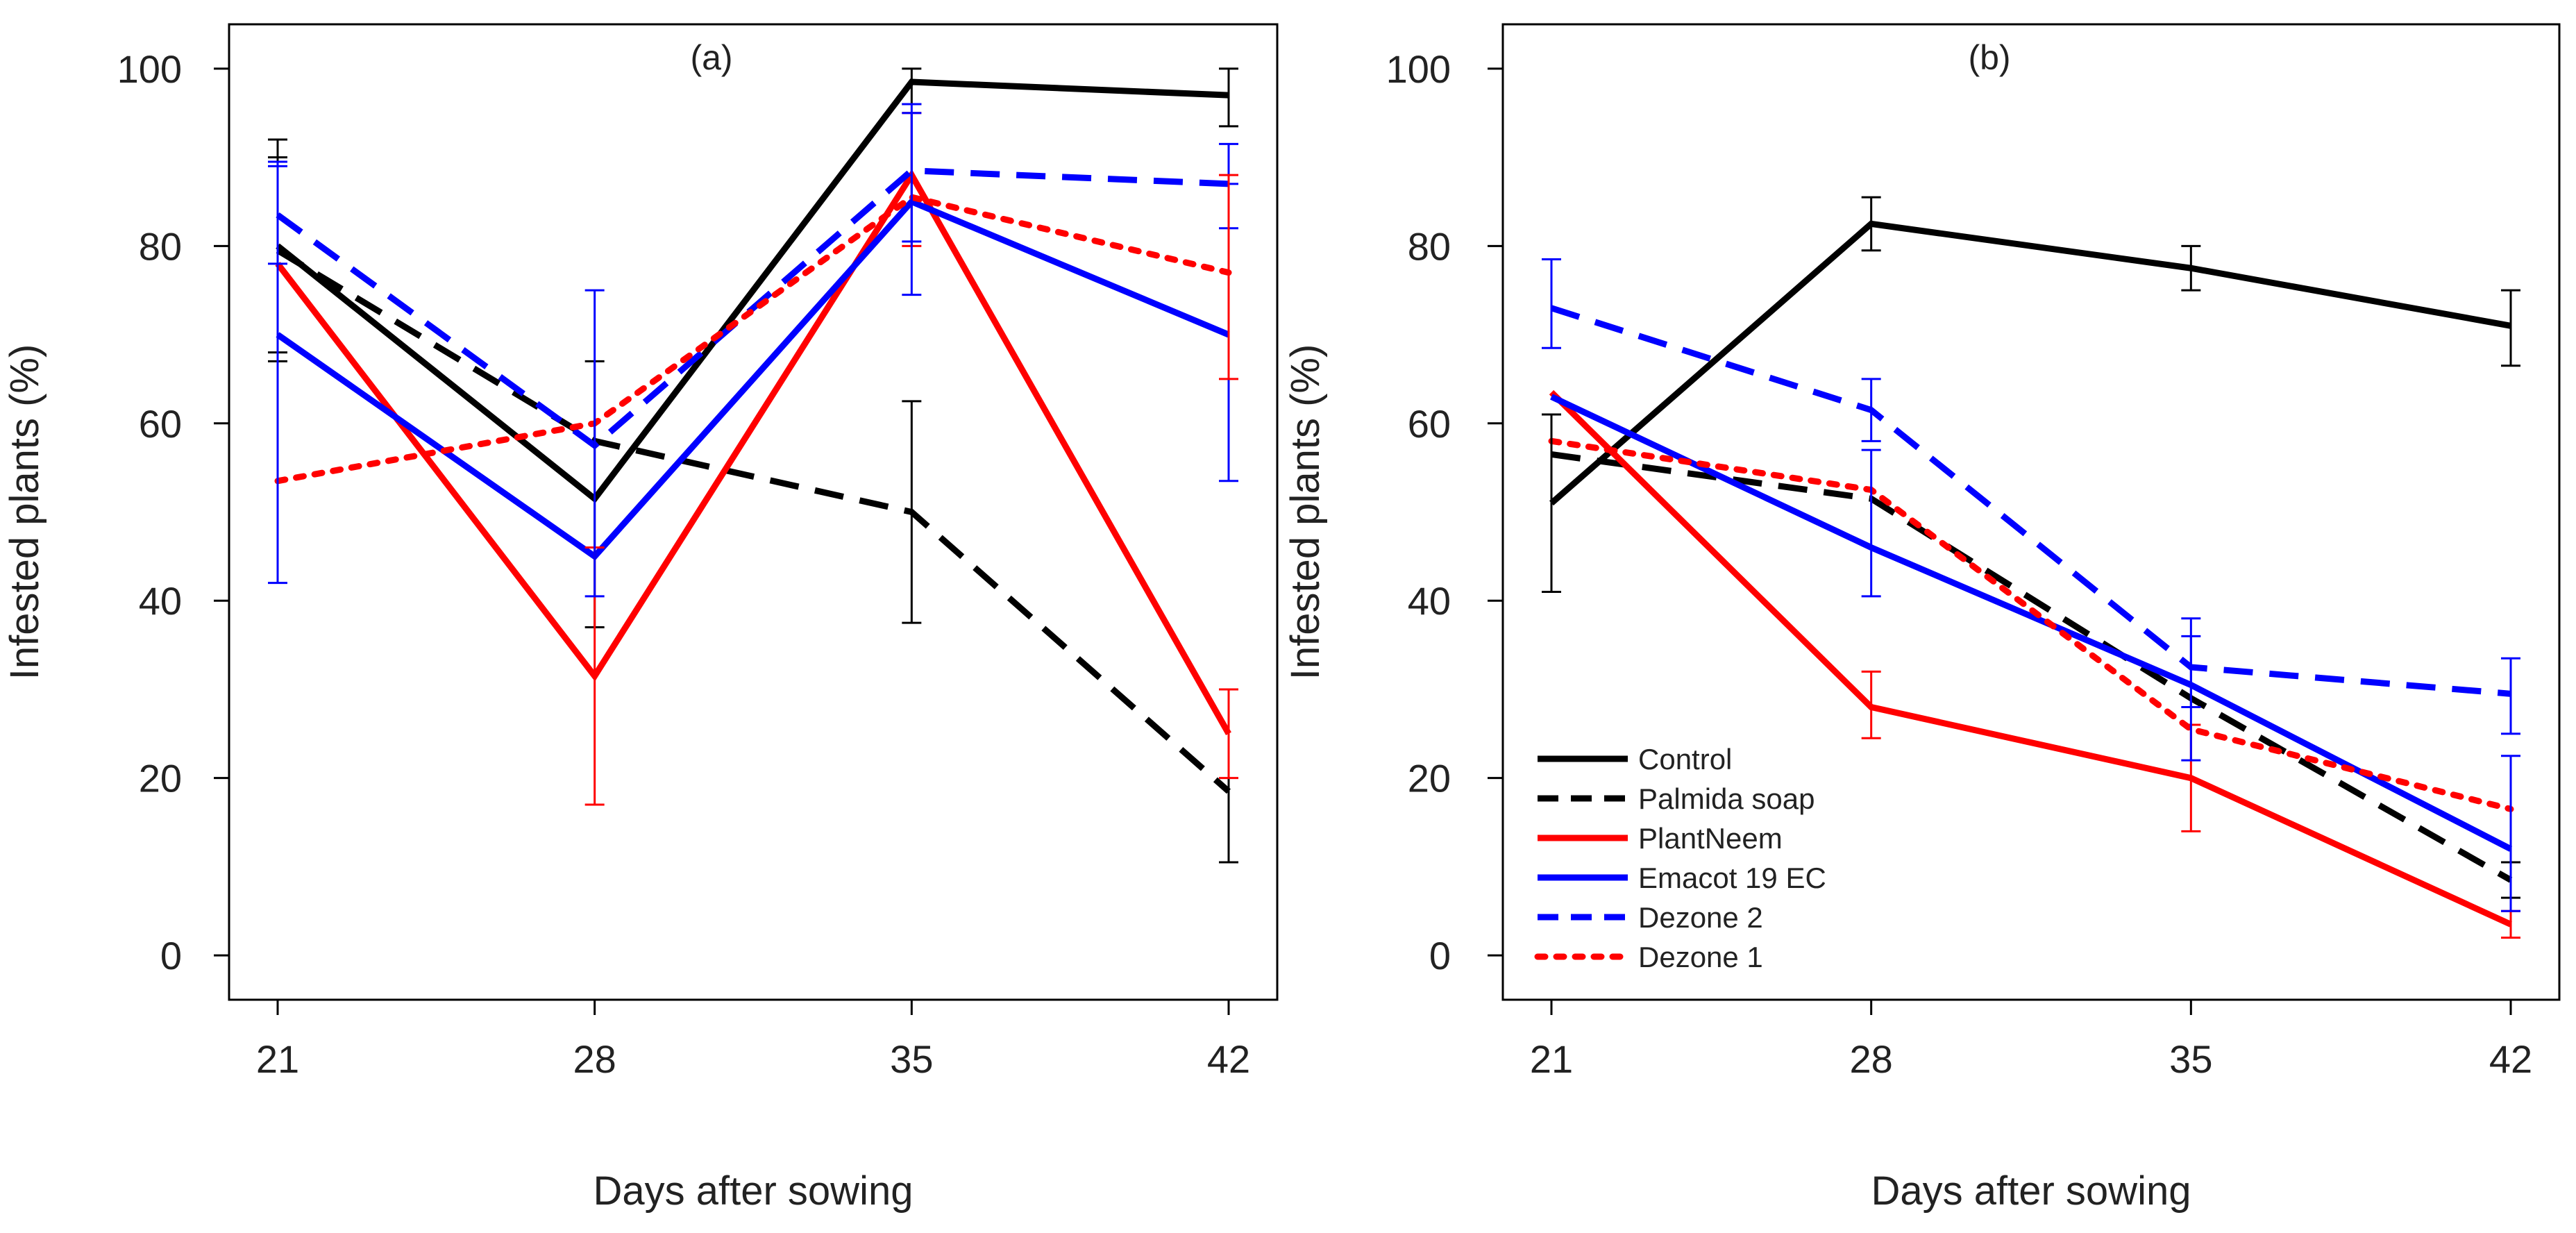 The width and height of the screenshot is (2576, 1233). Describe the element at coordinates (1635, 759) in the screenshot. I see `legend-item-control: Control` at that location.